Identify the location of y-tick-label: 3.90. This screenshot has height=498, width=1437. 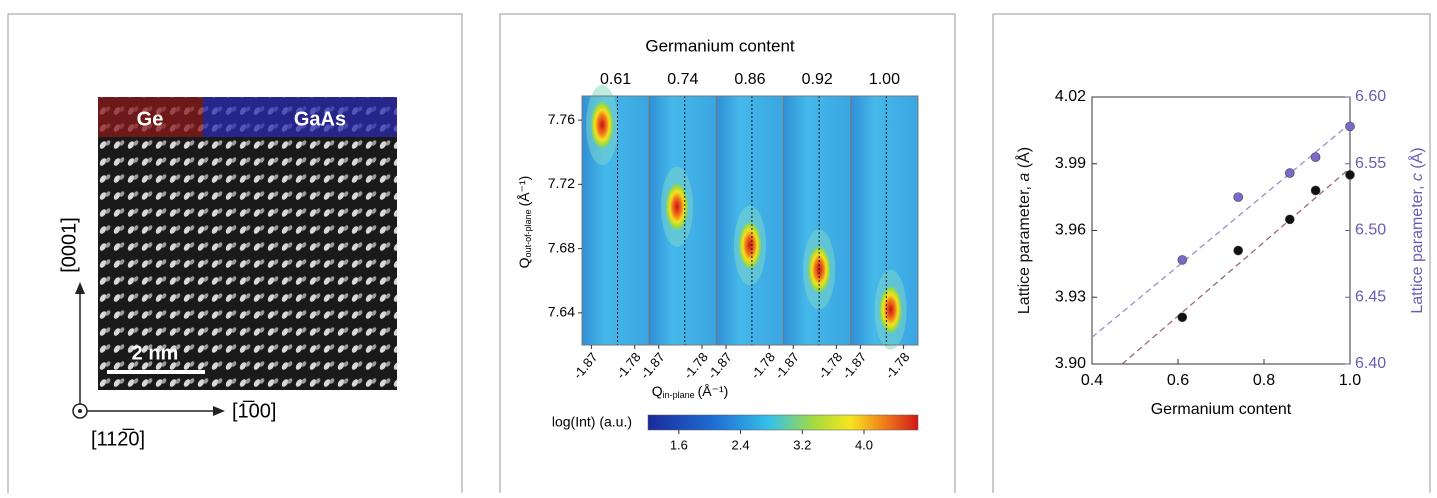
(1070, 363).